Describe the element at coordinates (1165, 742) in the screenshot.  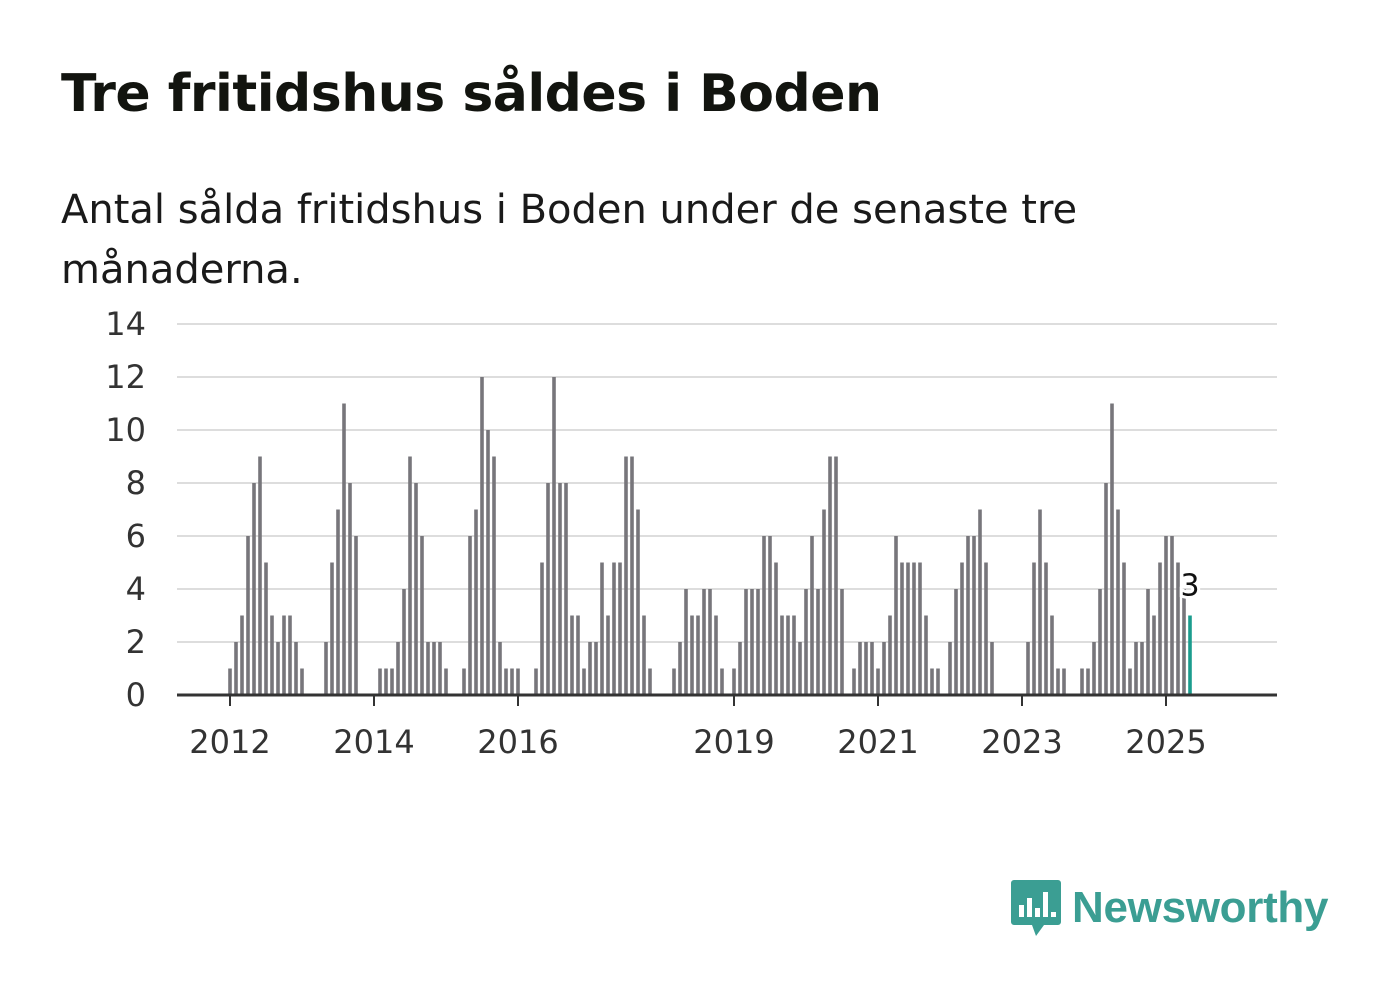
I see `x-tick-label: 2025` at that location.